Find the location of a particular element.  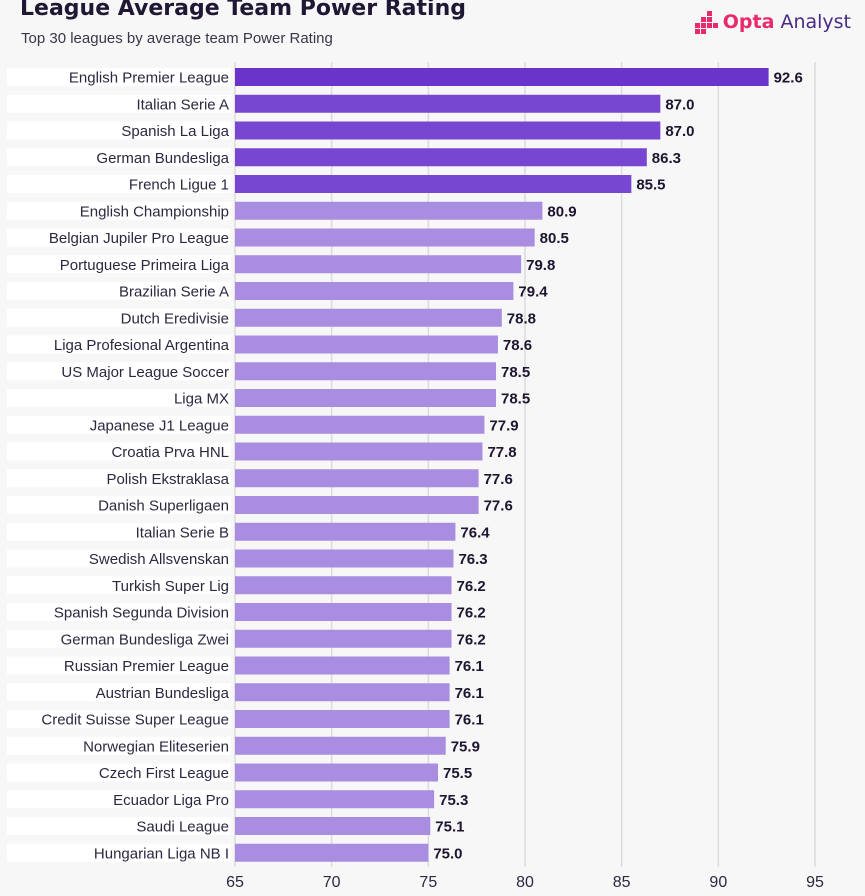

bar-row: Hungarian Liga NB I 75.0 is located at coordinates (235, 852).